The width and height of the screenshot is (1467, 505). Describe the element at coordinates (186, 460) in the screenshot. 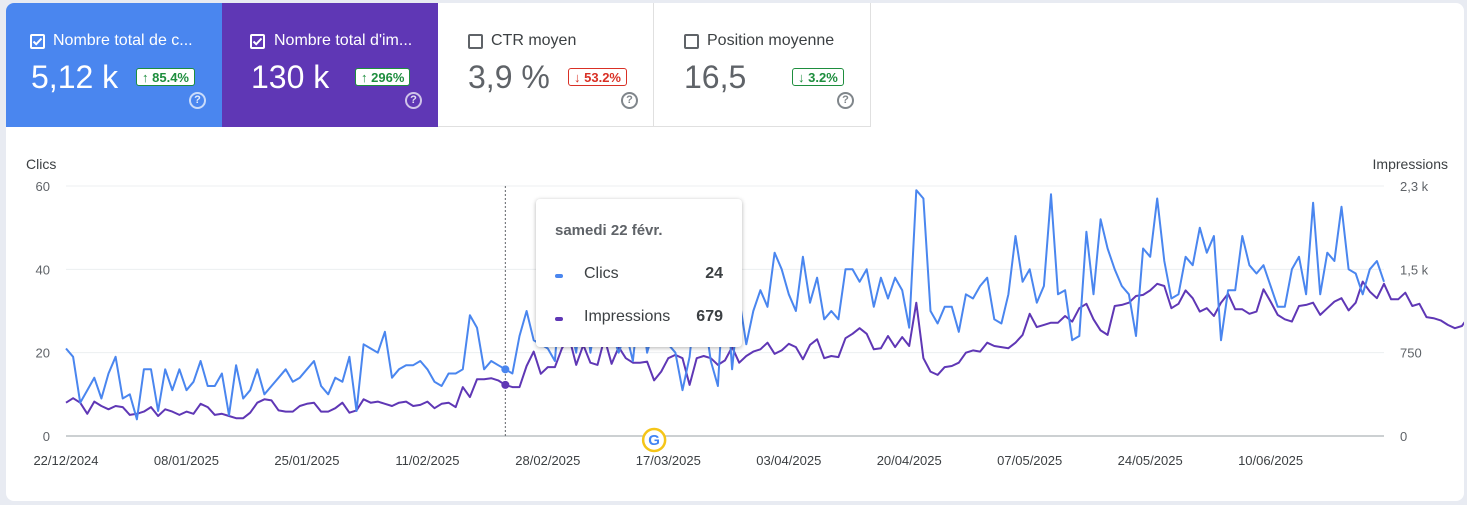

I see `x-tick-label: 08/01/2025` at that location.